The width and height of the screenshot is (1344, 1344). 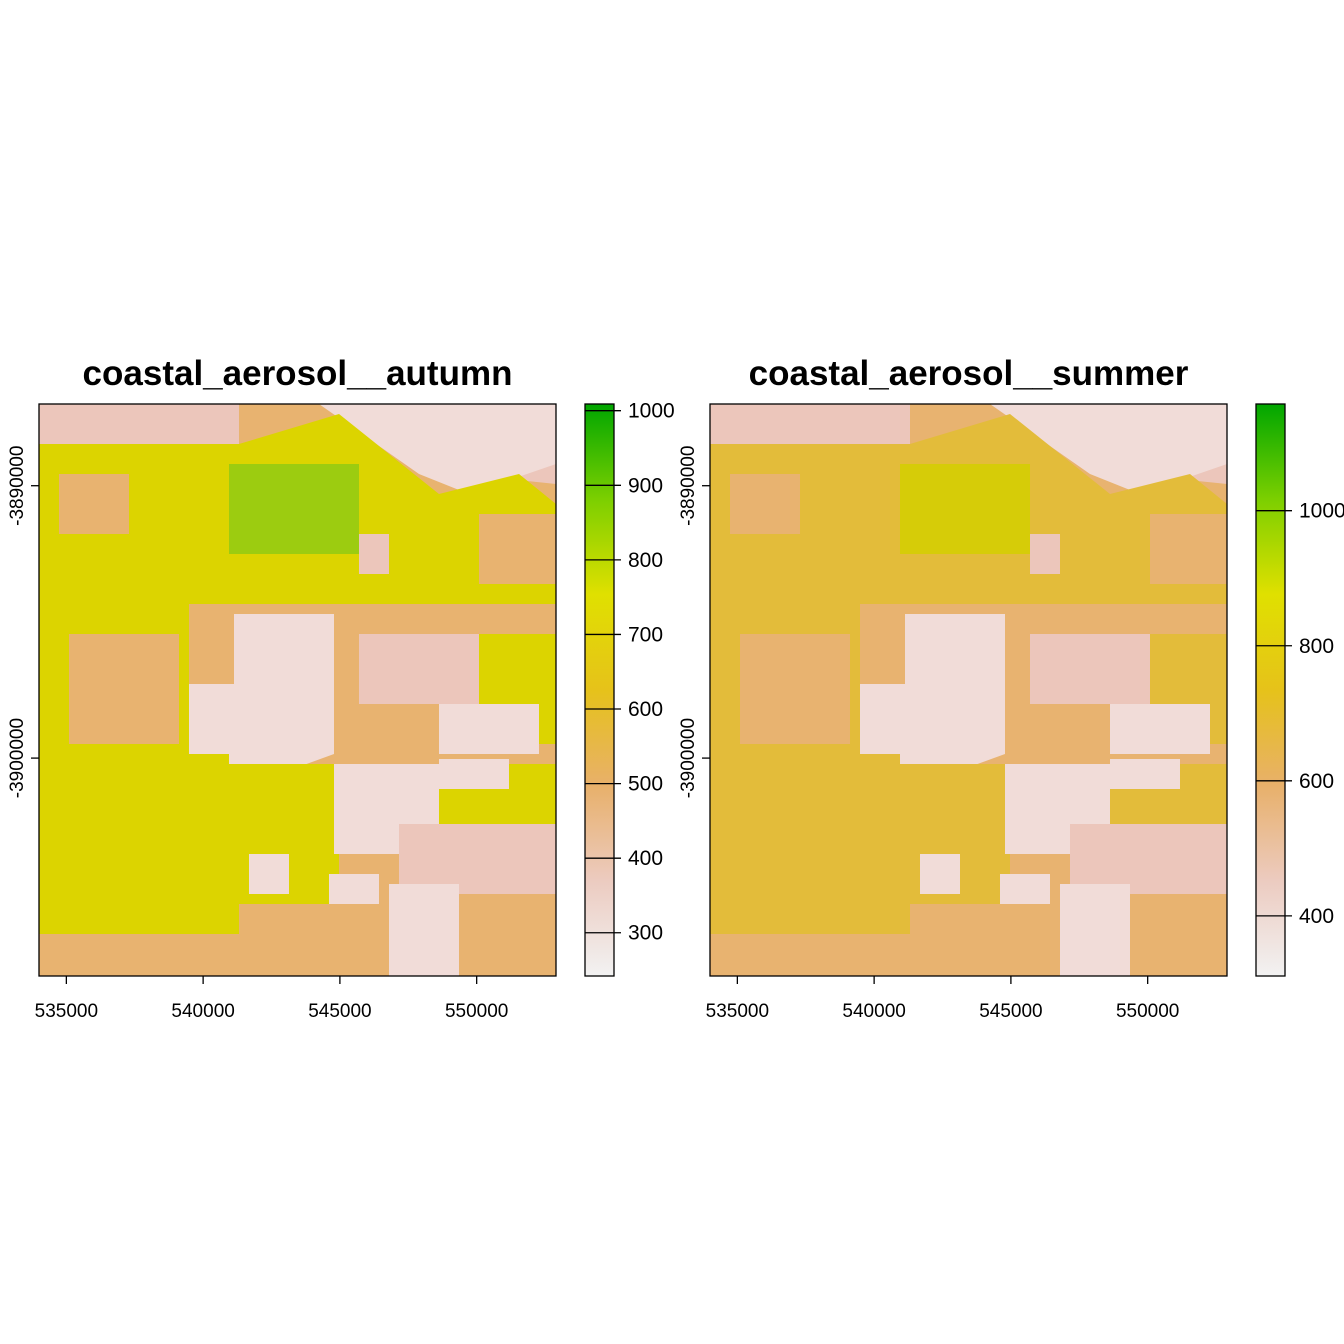 I want to click on legend-tick-label: 900, so click(x=645, y=485).